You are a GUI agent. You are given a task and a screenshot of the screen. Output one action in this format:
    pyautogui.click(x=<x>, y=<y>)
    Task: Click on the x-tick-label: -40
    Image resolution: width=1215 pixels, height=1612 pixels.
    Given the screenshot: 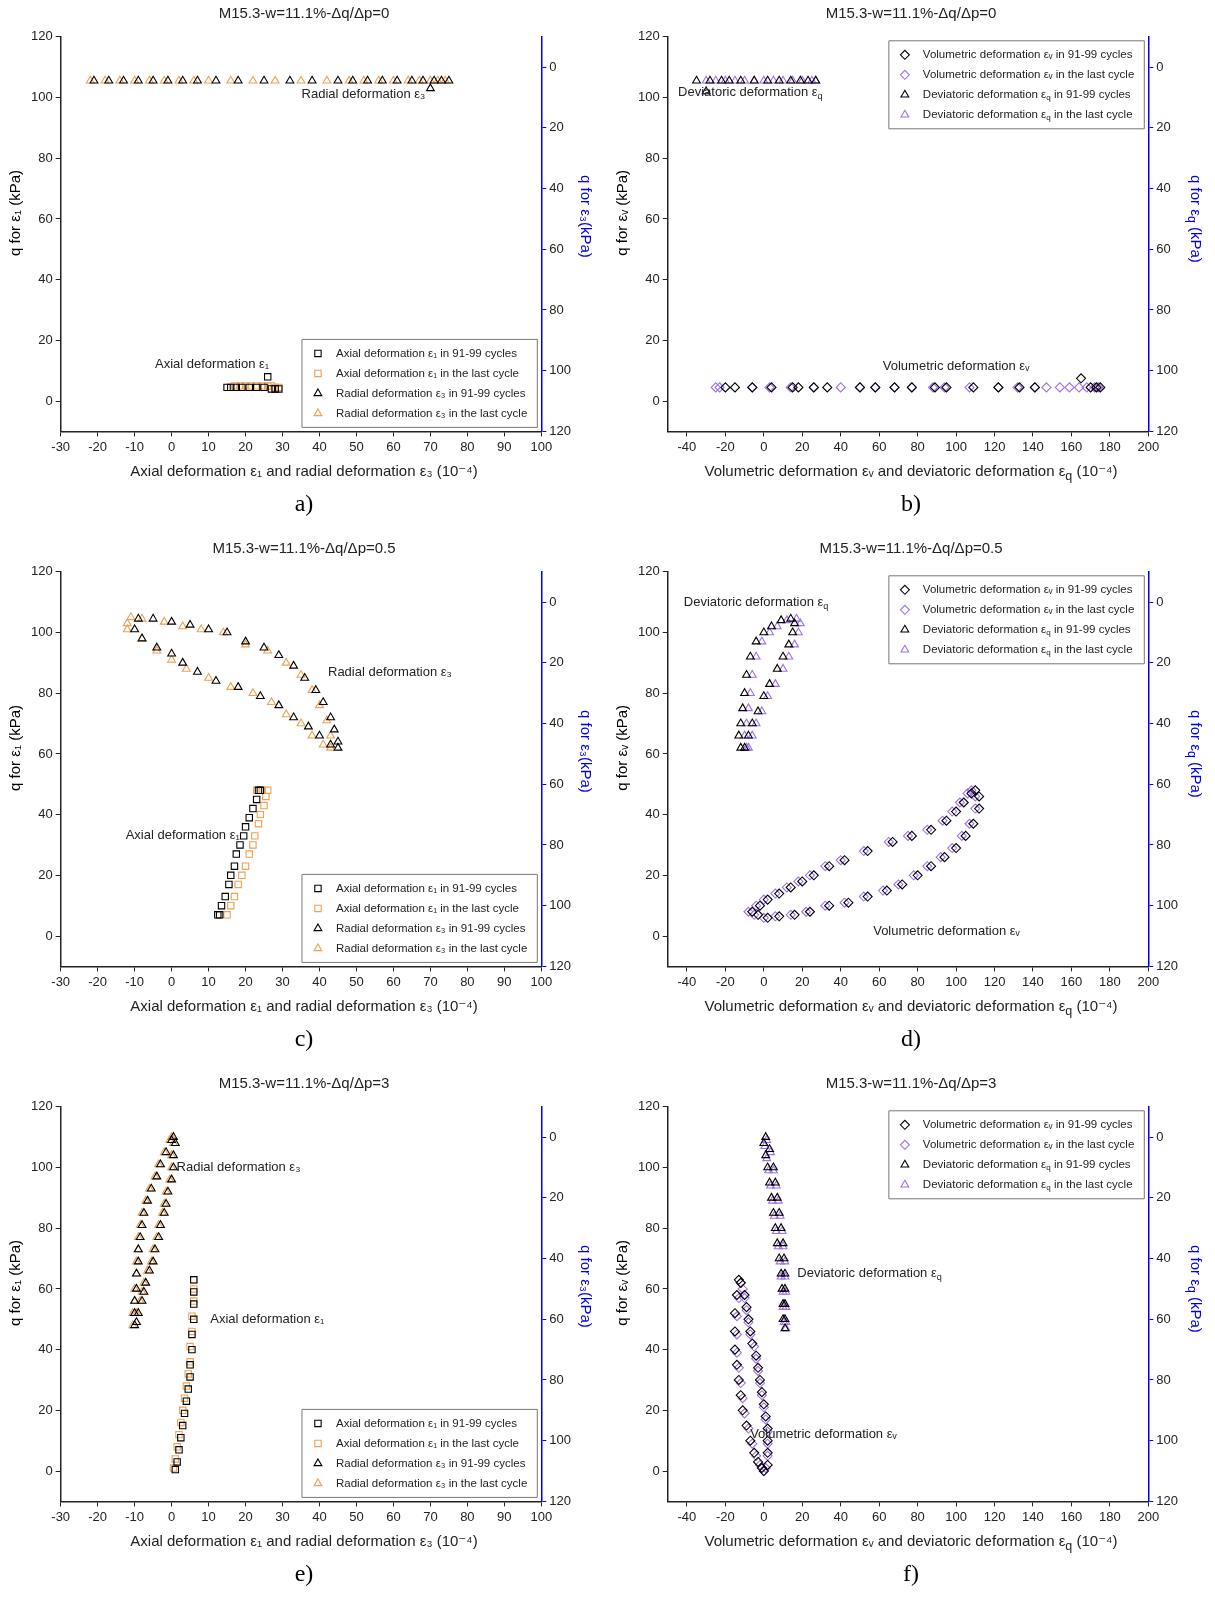 What is the action you would take?
    pyautogui.click(x=687, y=981)
    